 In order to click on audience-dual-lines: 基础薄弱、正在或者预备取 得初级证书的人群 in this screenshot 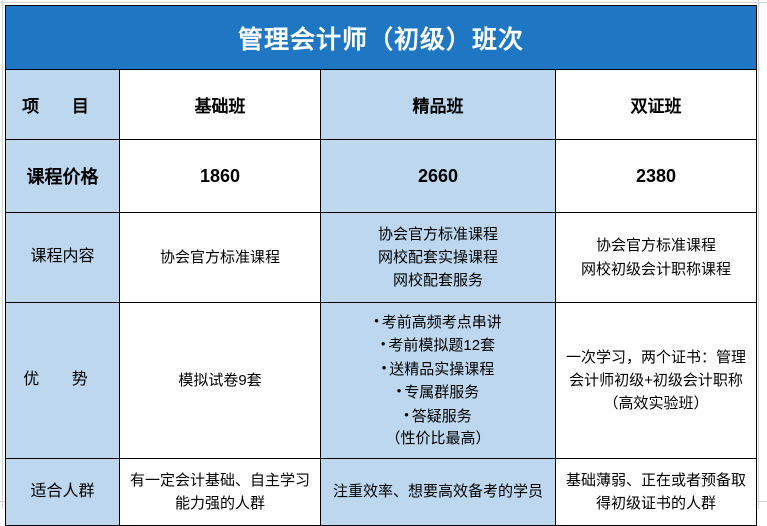, I will do `click(656, 492)`.